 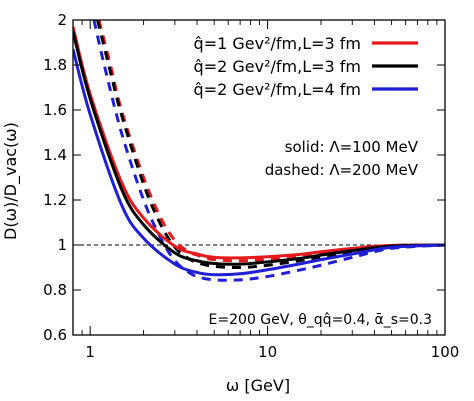 I want to click on legend-entry-2: q̂=2 Gev²/fm,L=3 fm, so click(x=306, y=66).